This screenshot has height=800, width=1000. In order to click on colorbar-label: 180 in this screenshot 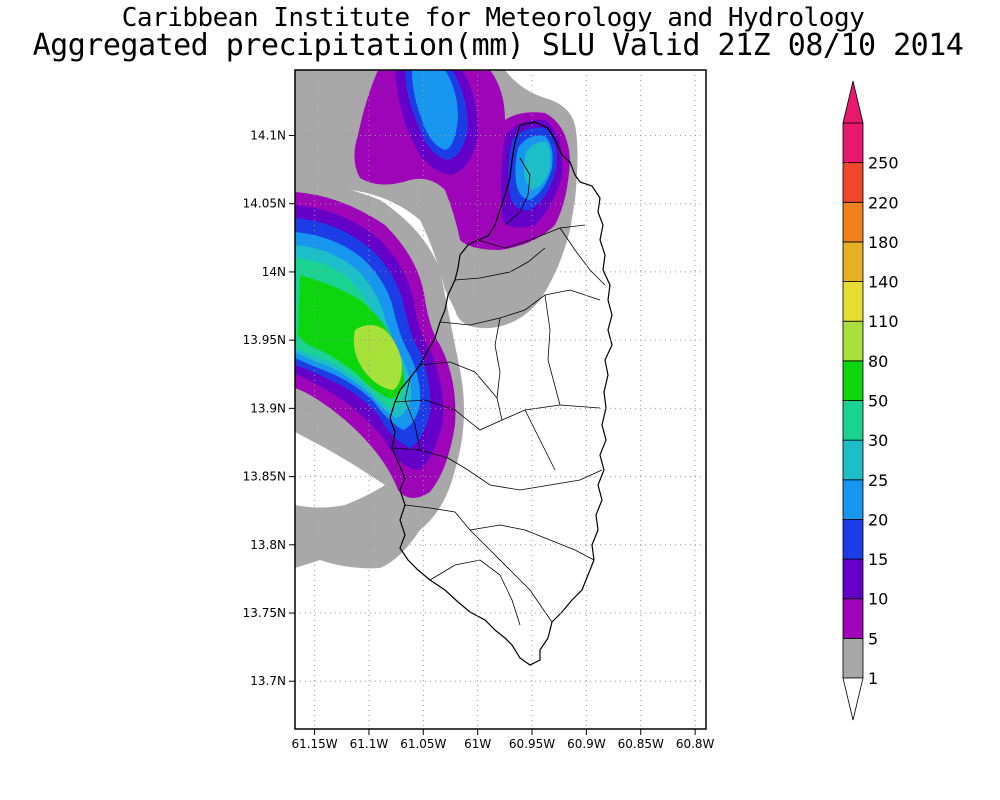, I will do `click(883, 242)`.